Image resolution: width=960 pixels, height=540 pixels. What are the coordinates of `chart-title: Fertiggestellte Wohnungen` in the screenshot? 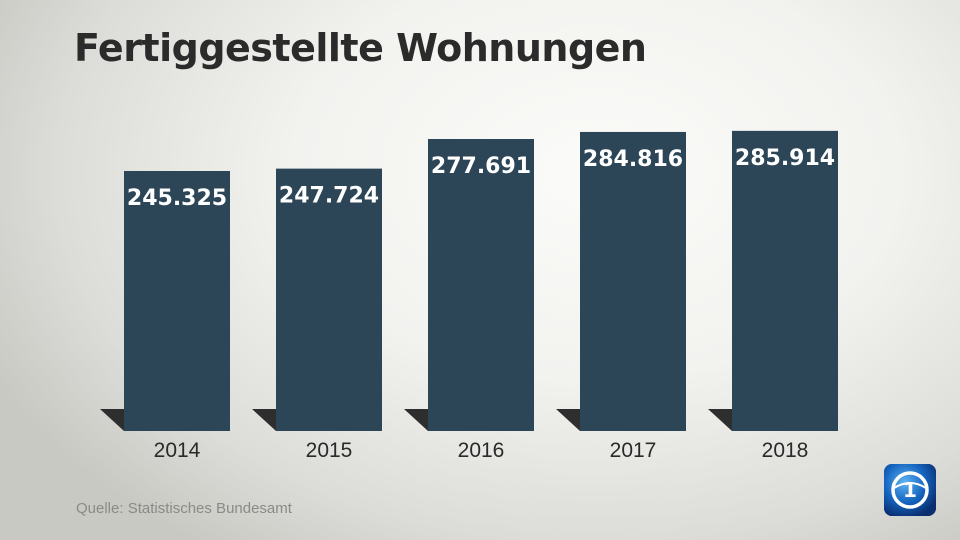 It's located at (360, 48).